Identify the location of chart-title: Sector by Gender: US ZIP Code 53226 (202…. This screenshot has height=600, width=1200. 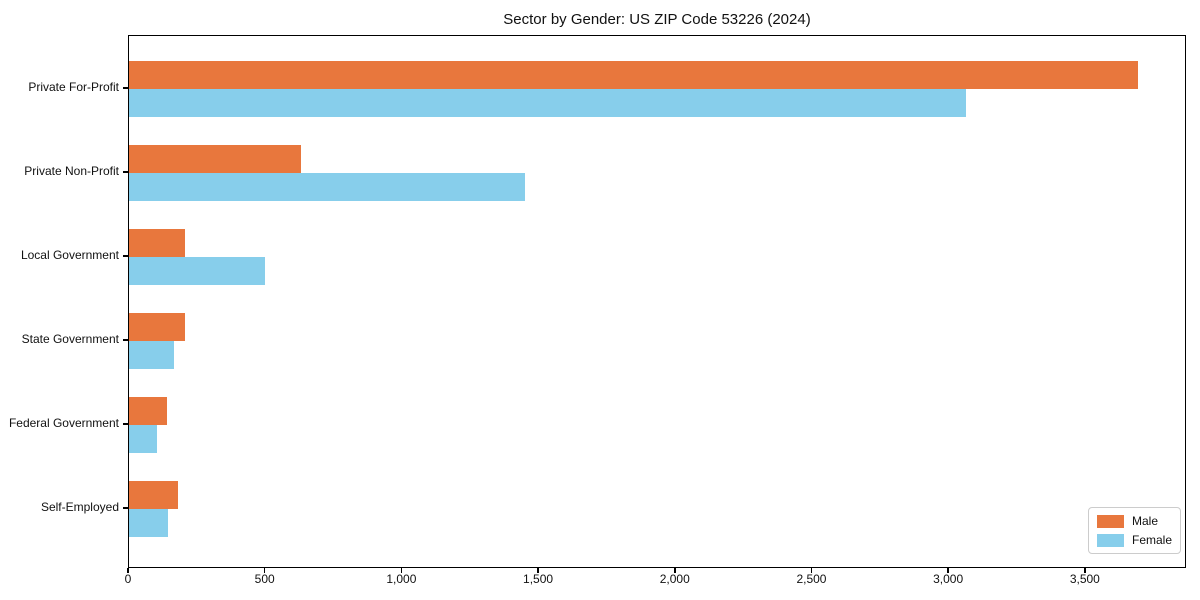
(657, 19).